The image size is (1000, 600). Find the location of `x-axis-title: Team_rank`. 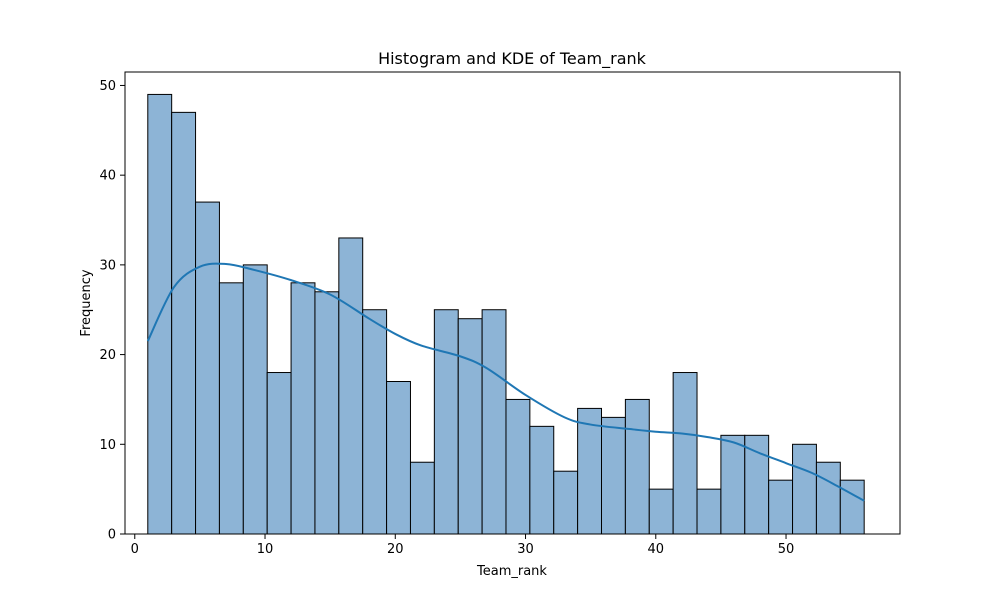

x-axis-title: Team_rank is located at coordinates (511, 571).